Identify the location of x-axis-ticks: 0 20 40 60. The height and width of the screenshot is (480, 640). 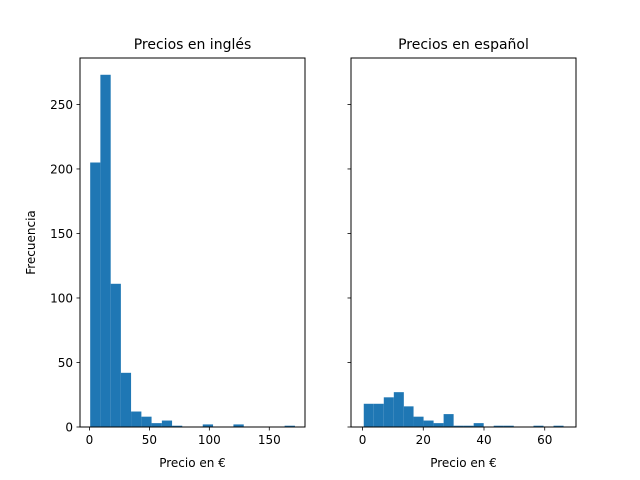
(455, 437).